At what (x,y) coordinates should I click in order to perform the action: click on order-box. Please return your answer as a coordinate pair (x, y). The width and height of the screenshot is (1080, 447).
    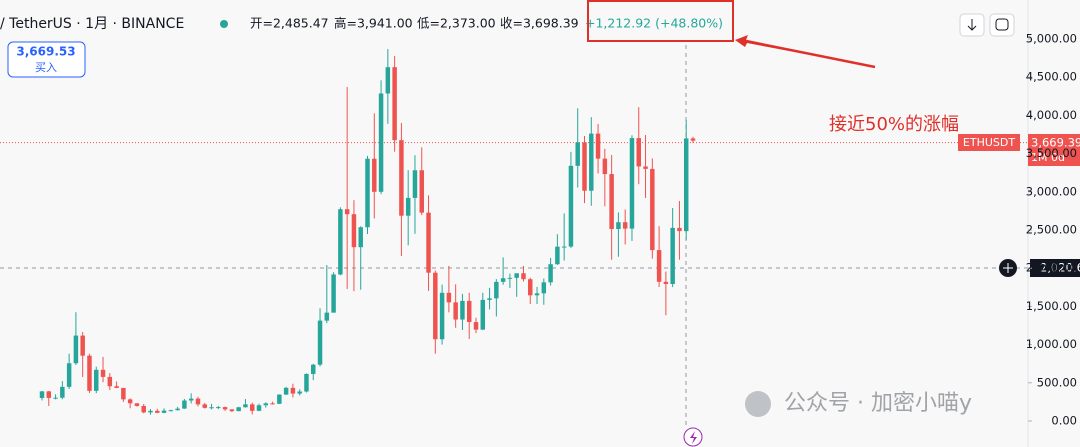
    Looking at the image, I should click on (46, 59).